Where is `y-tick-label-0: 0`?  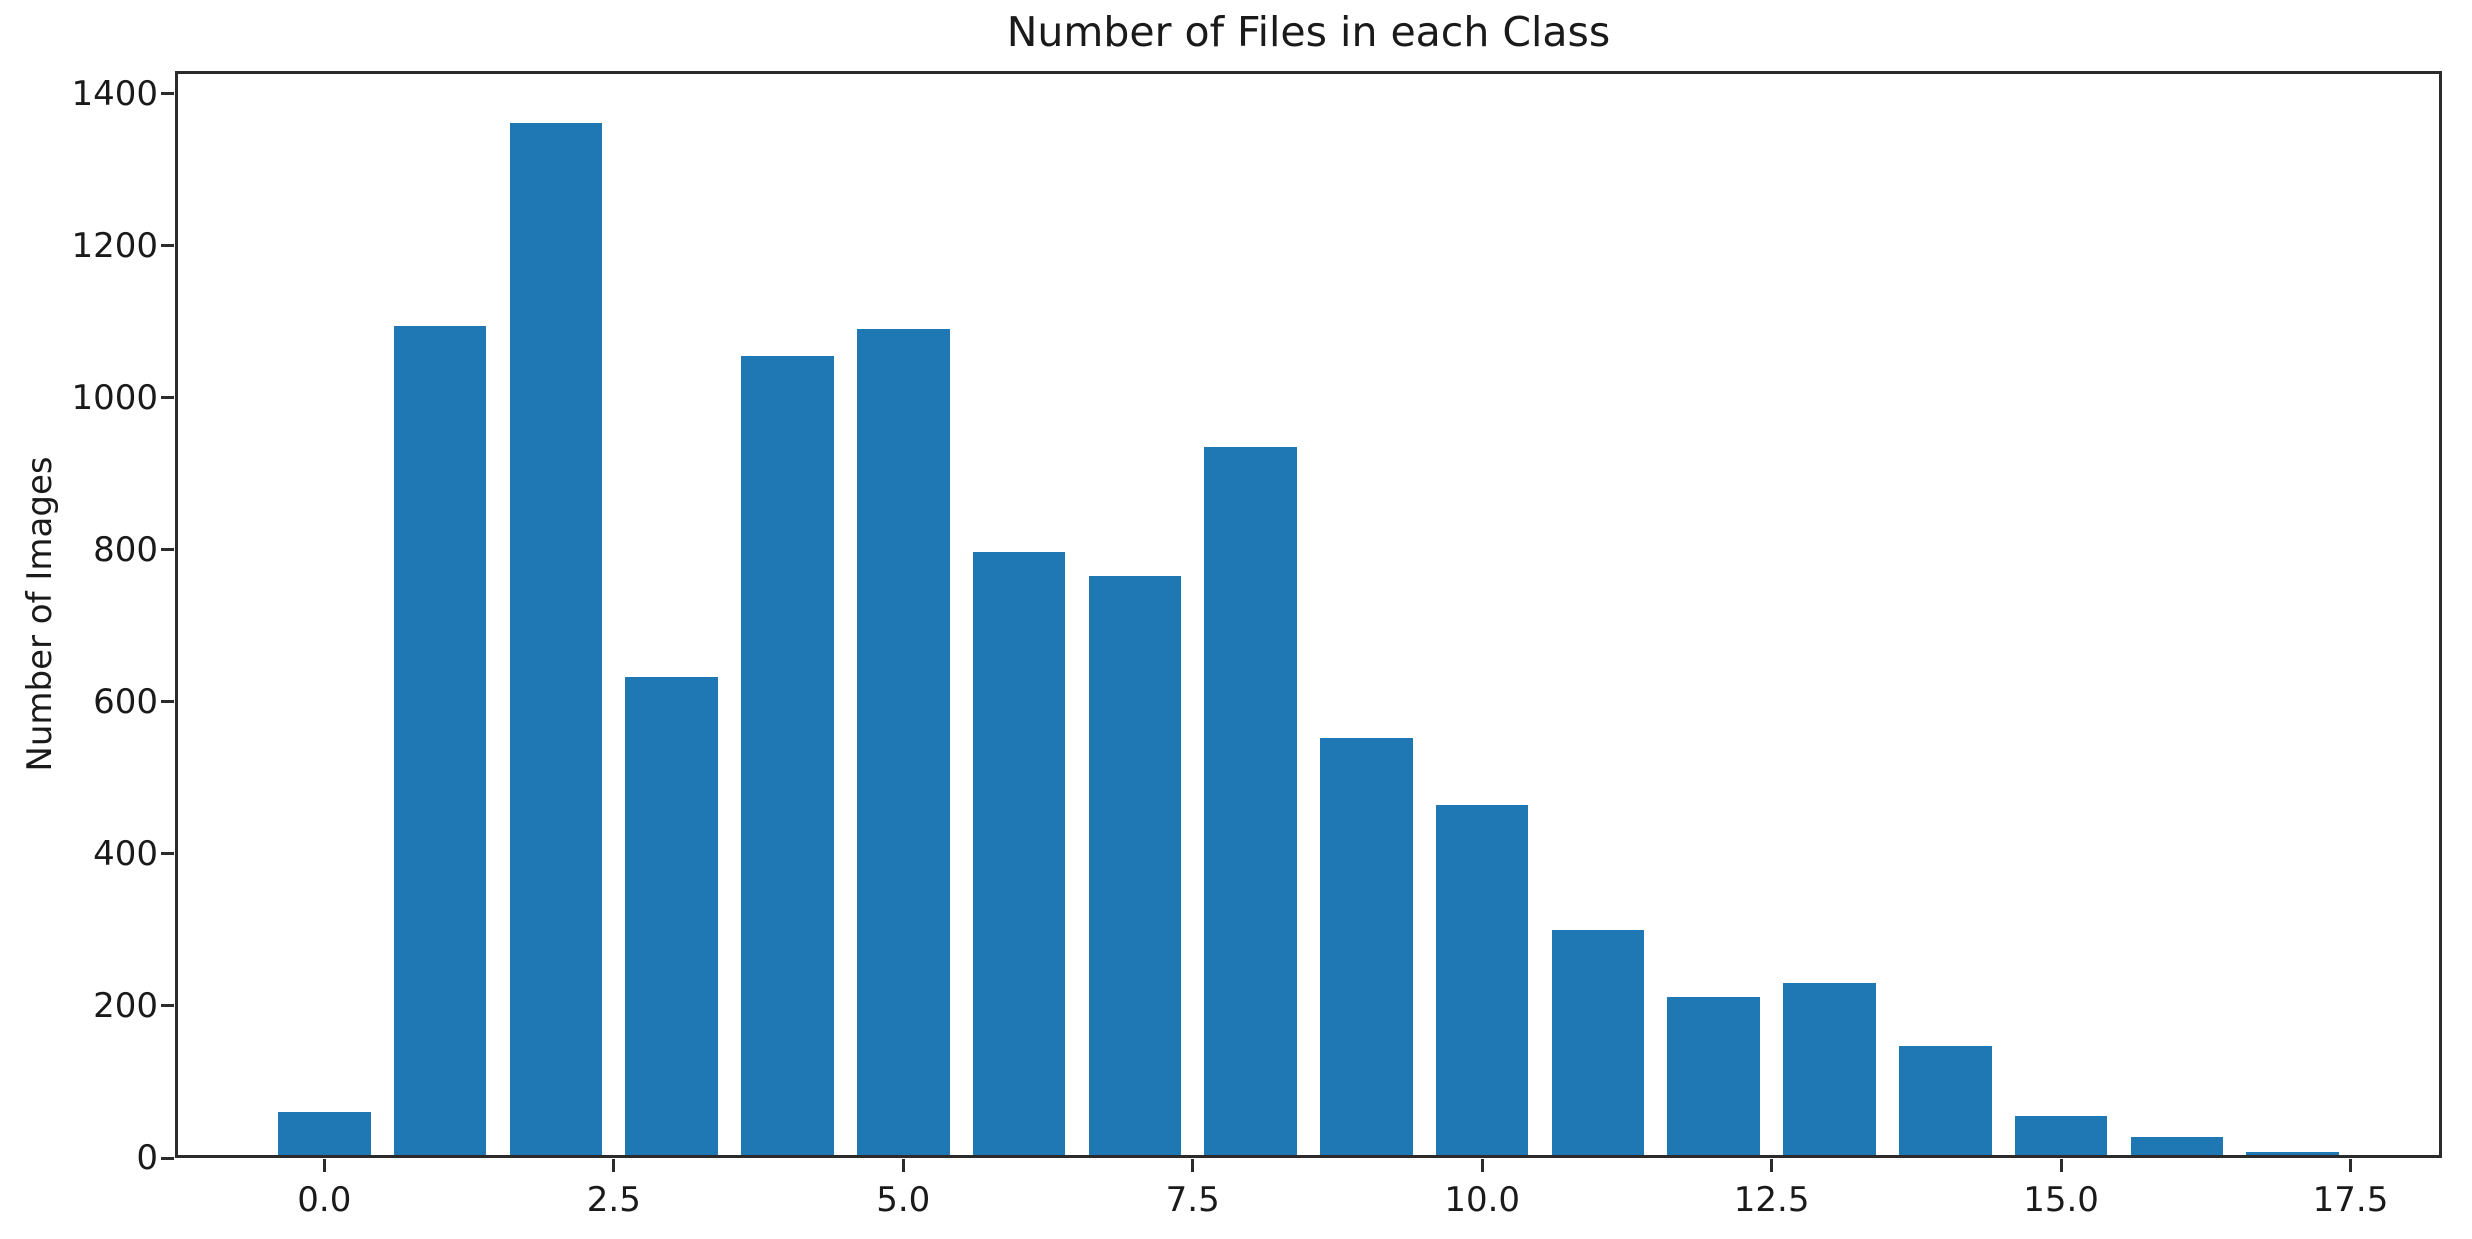
y-tick-label-0: 0 is located at coordinates (147, 1158).